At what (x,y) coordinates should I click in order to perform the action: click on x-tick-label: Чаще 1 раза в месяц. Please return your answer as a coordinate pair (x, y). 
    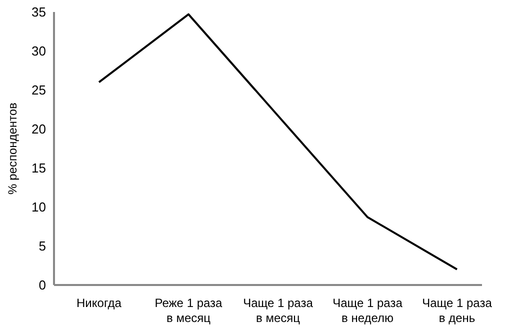
    Looking at the image, I should click on (278, 310).